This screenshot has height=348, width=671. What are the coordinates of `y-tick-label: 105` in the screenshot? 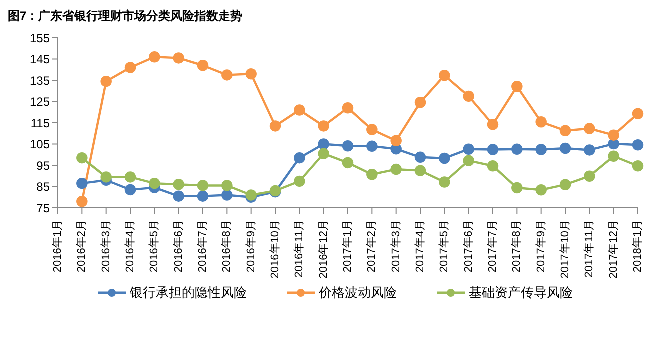 It's located at (40, 145).